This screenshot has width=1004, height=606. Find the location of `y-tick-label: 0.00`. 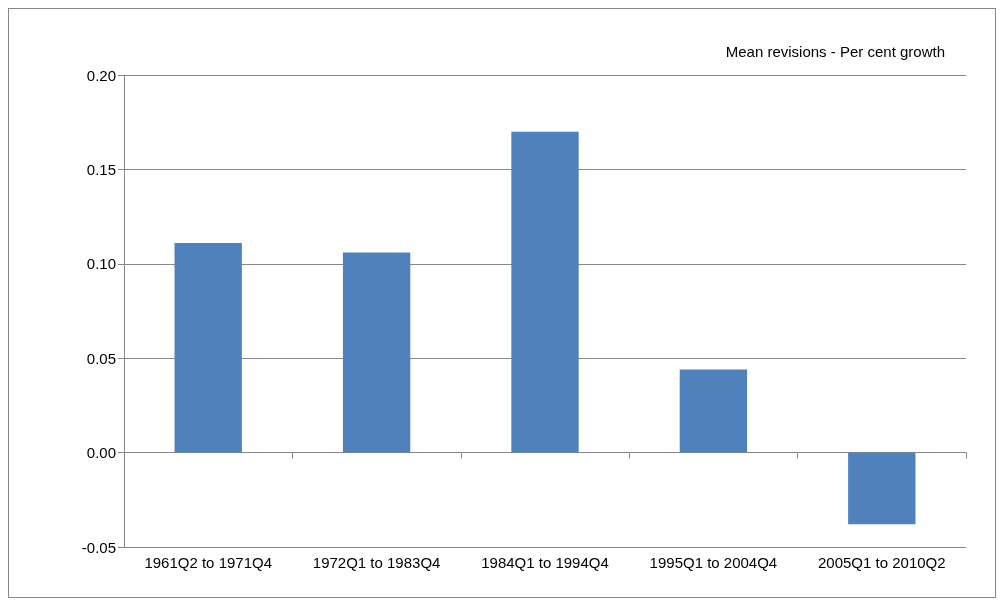

y-tick-label: 0.00 is located at coordinates (101, 453).